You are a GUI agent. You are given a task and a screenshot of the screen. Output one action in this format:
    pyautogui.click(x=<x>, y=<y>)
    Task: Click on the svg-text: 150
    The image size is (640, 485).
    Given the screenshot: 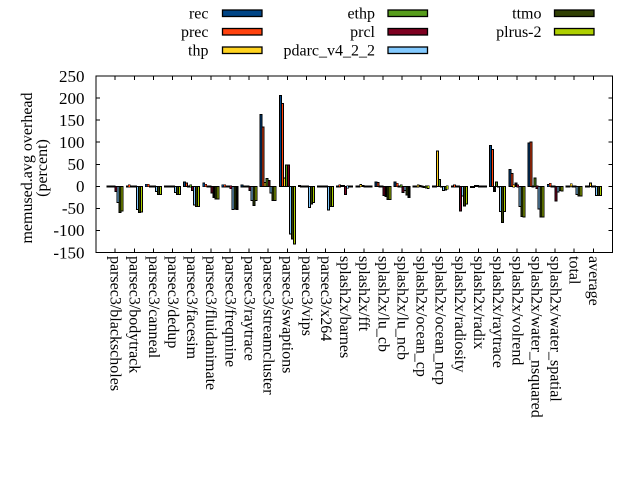 What is the action you would take?
    pyautogui.click(x=72, y=120)
    